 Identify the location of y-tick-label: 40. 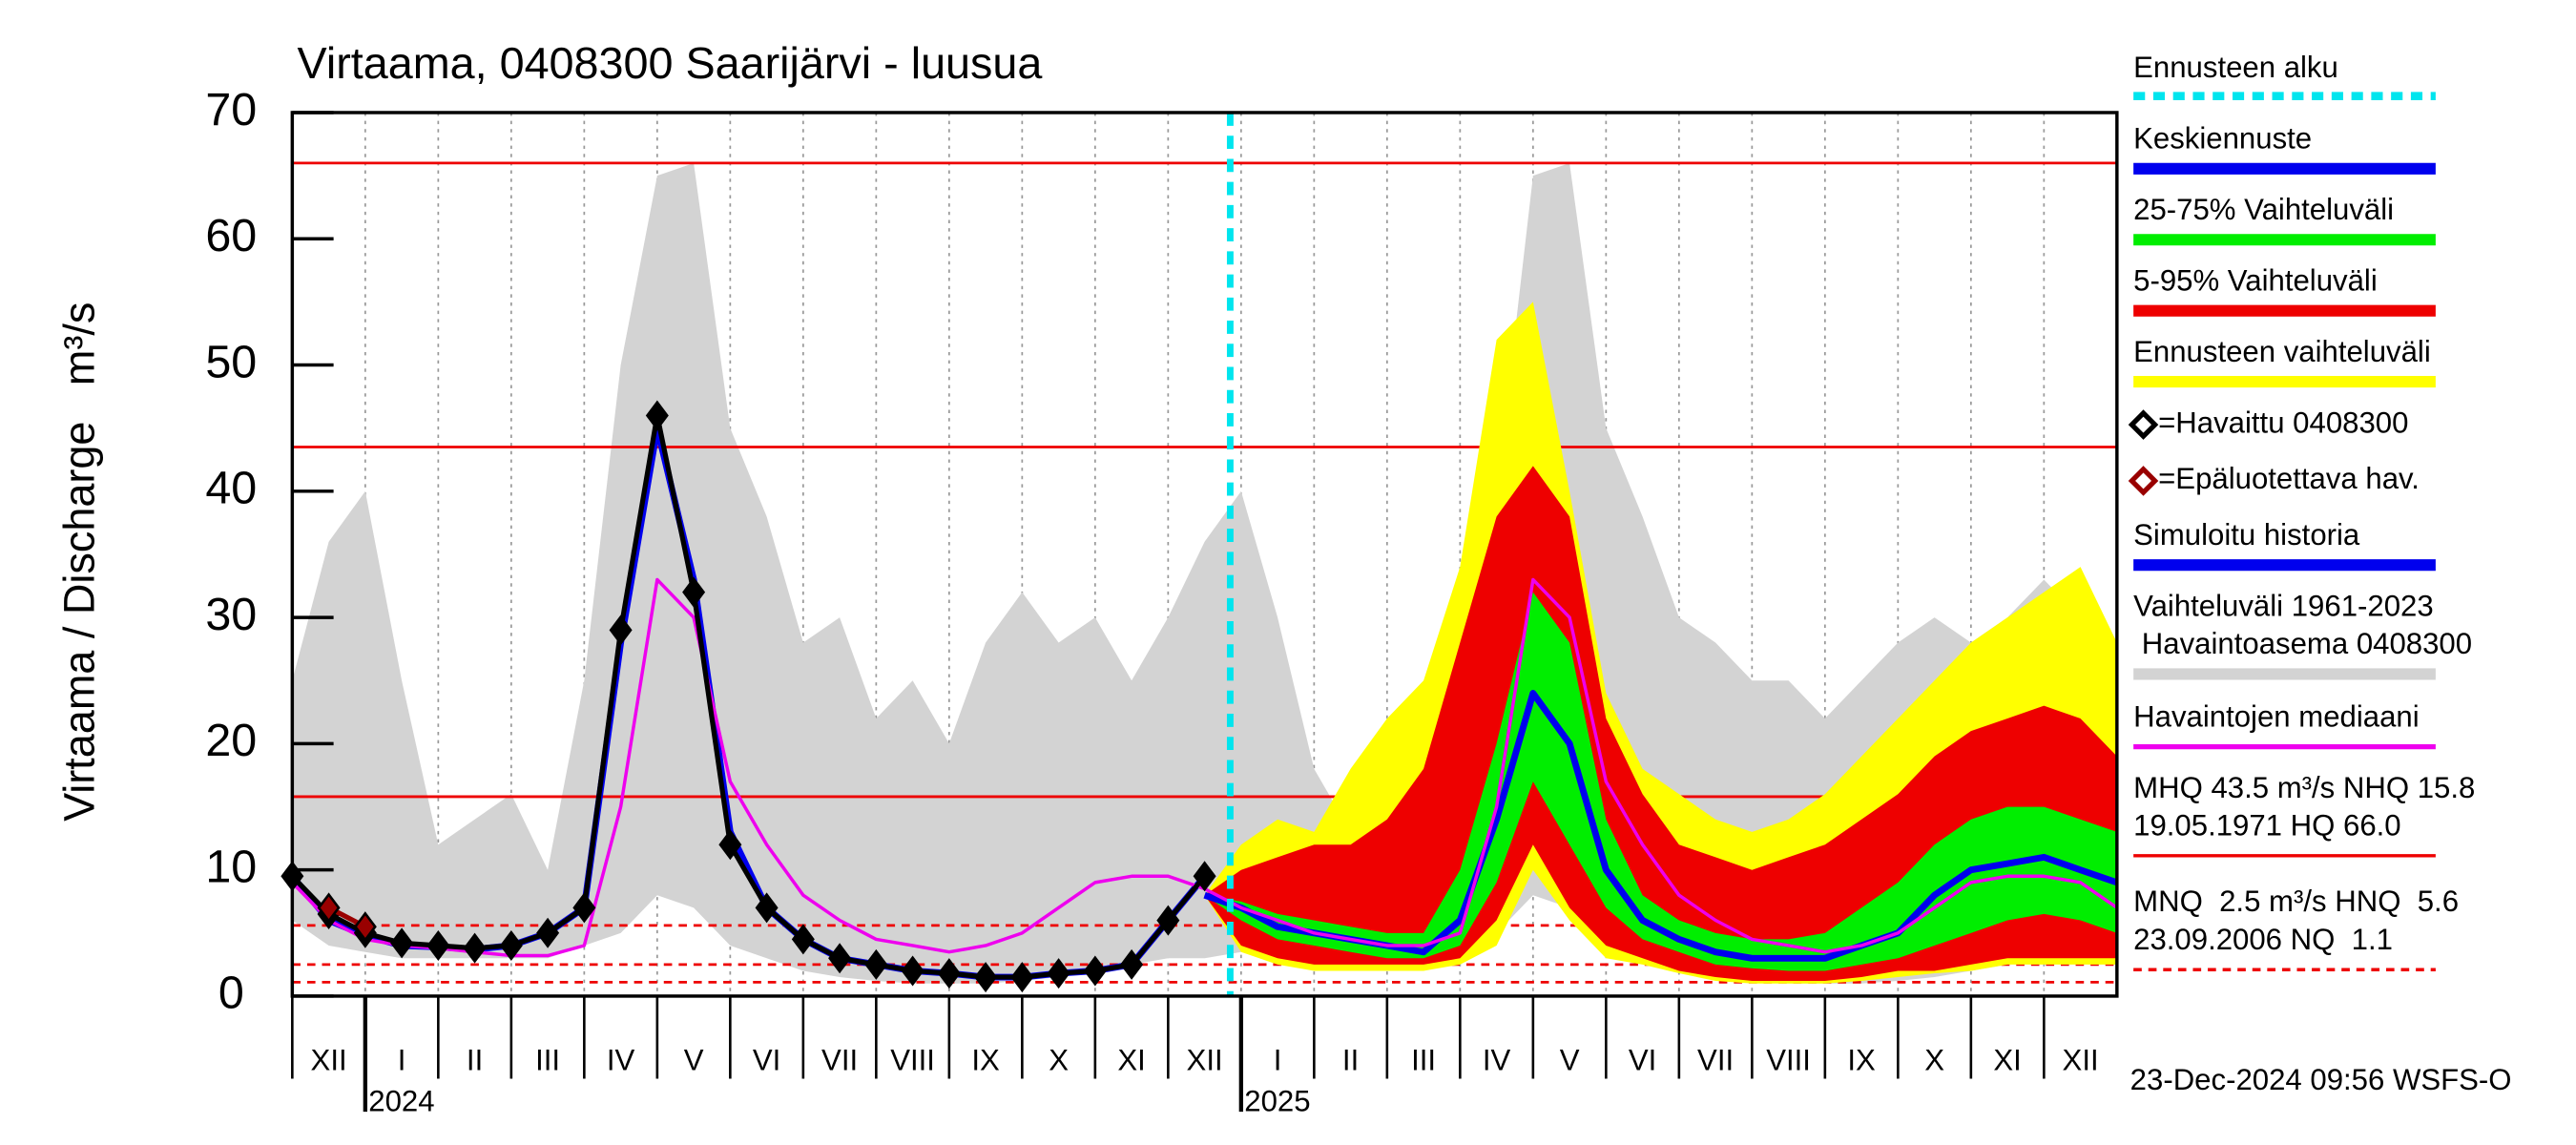
(231, 488).